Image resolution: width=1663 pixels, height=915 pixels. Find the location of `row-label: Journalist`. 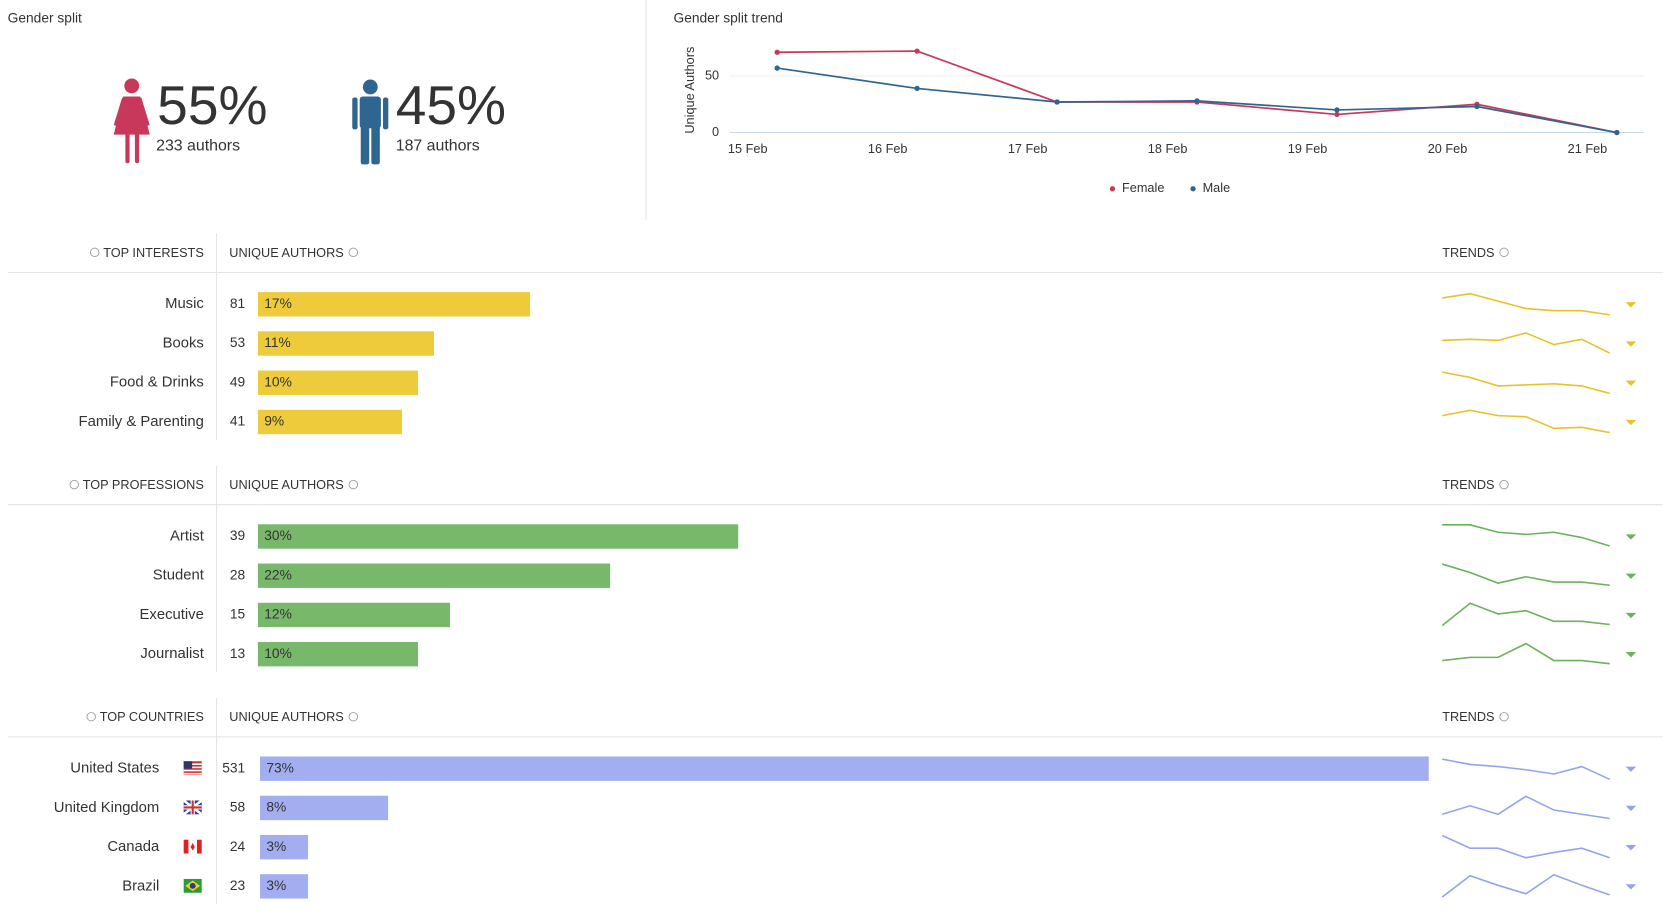

row-label: Journalist is located at coordinates (172, 654).